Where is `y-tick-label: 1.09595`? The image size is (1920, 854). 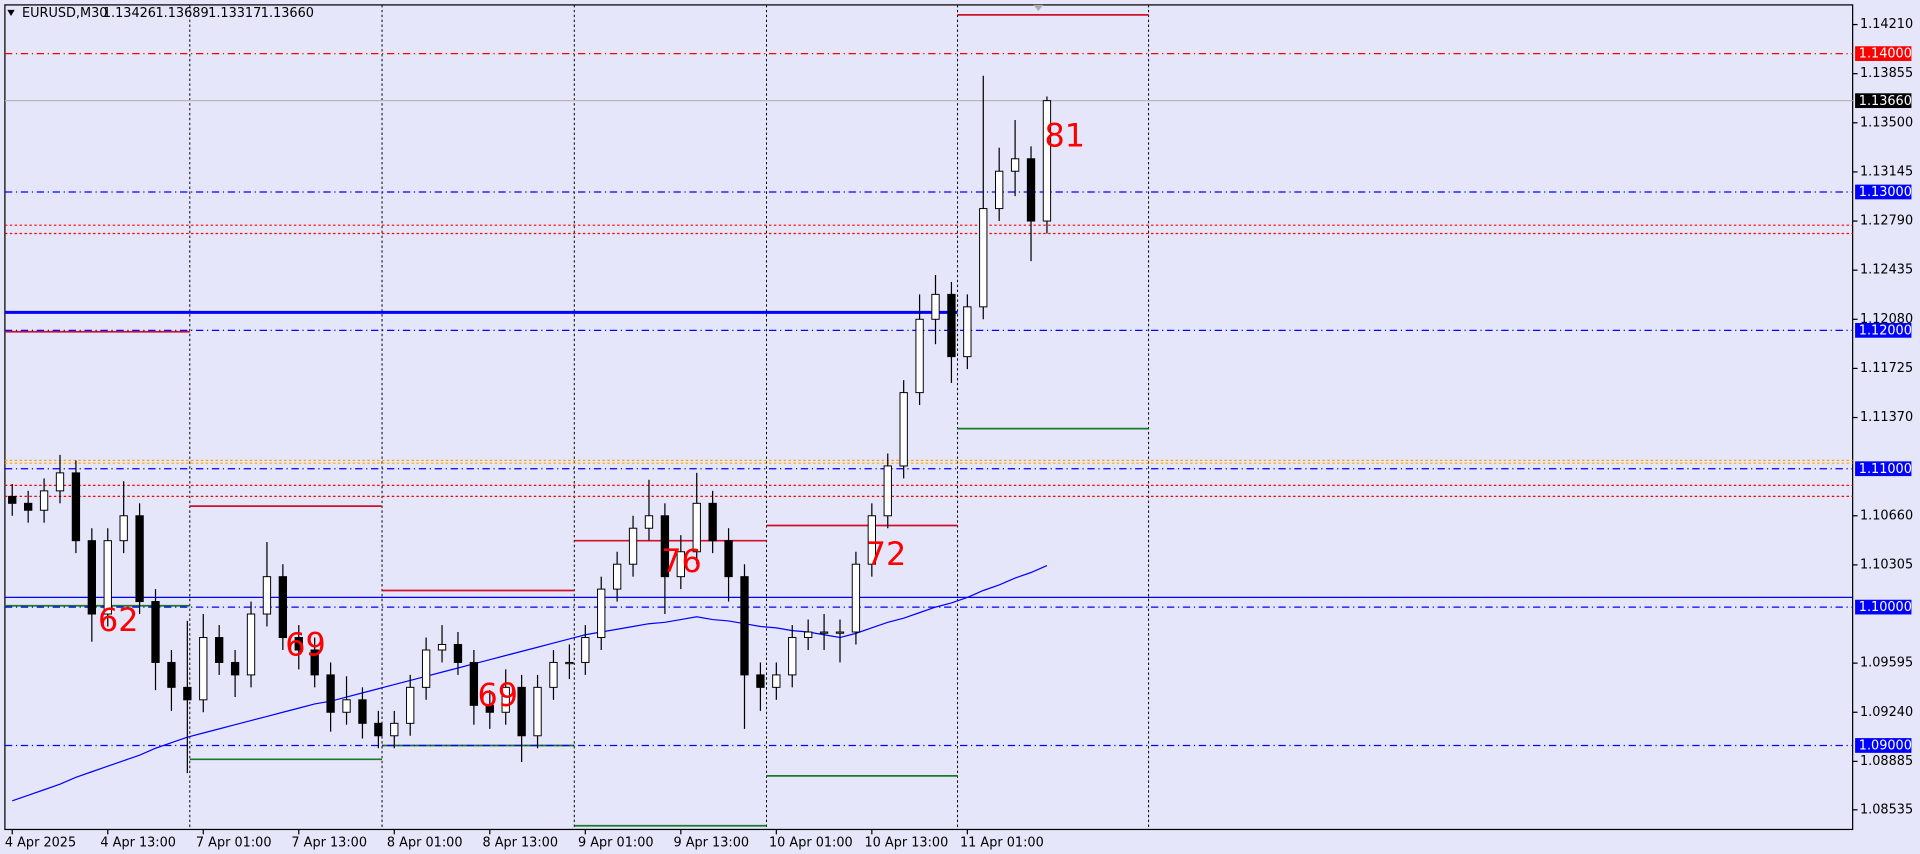 y-tick-label: 1.09595 is located at coordinates (1886, 663).